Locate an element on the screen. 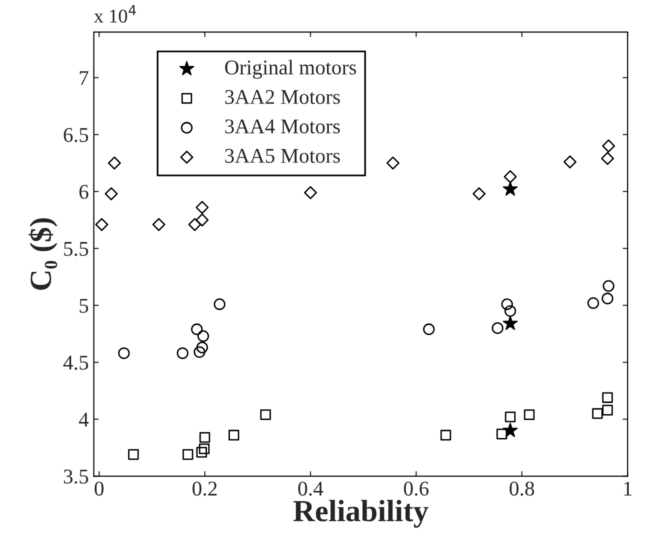 The image size is (647, 535). y-tick-label: 3.5 is located at coordinates (76, 477).